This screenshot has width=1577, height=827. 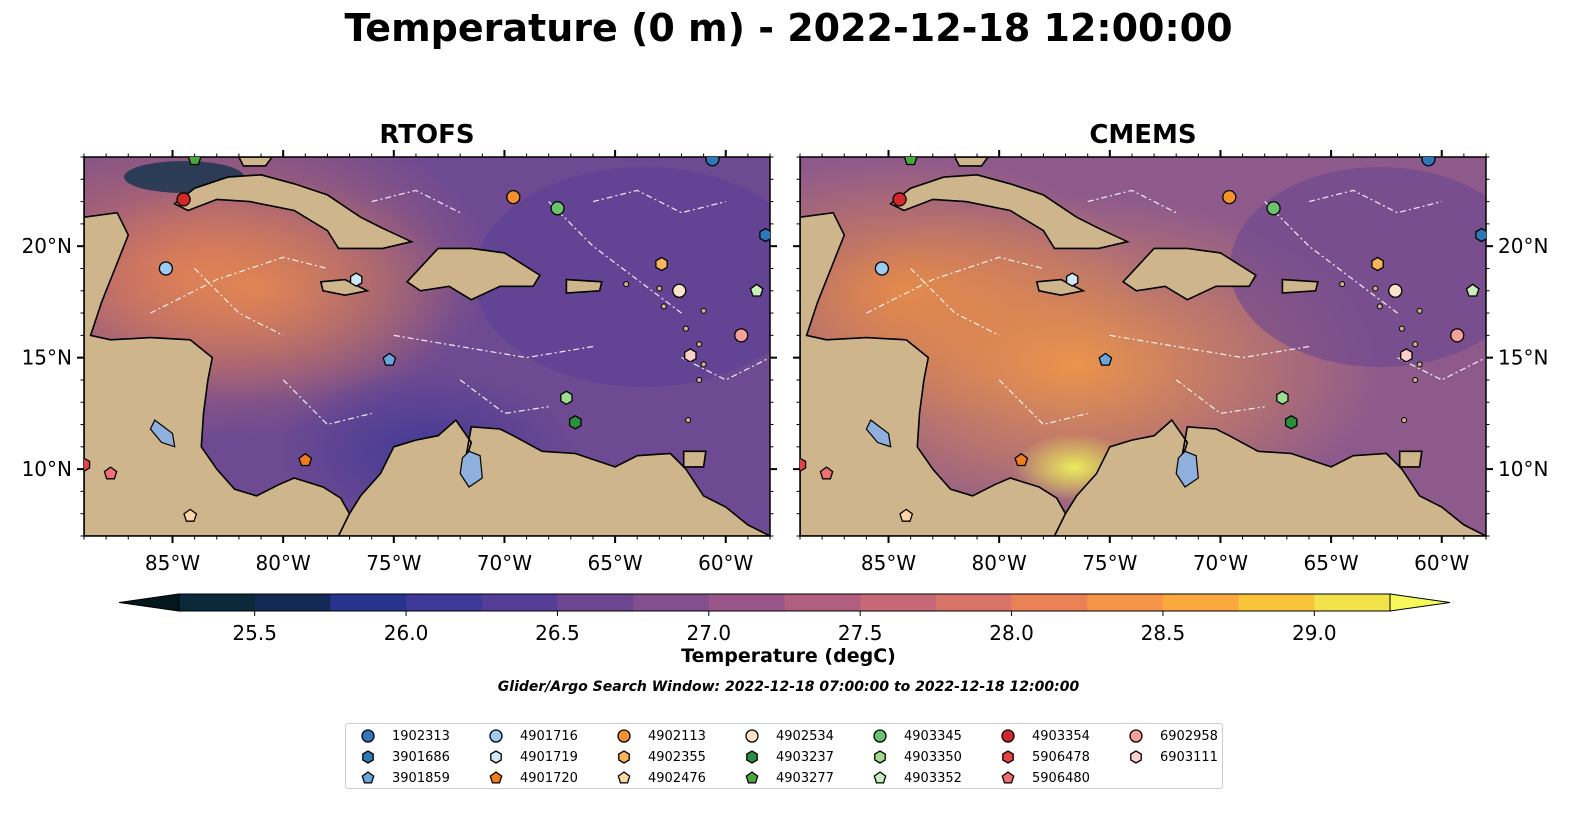 I want to click on legend-label: 4903237, so click(x=805, y=757).